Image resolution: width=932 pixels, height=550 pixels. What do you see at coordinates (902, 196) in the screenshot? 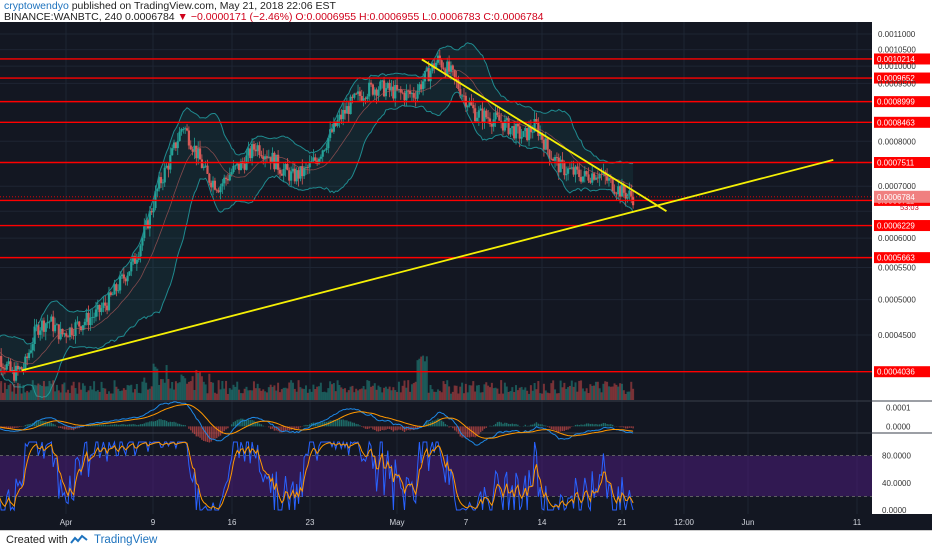
I see `current-price-box` at bounding box center [902, 196].